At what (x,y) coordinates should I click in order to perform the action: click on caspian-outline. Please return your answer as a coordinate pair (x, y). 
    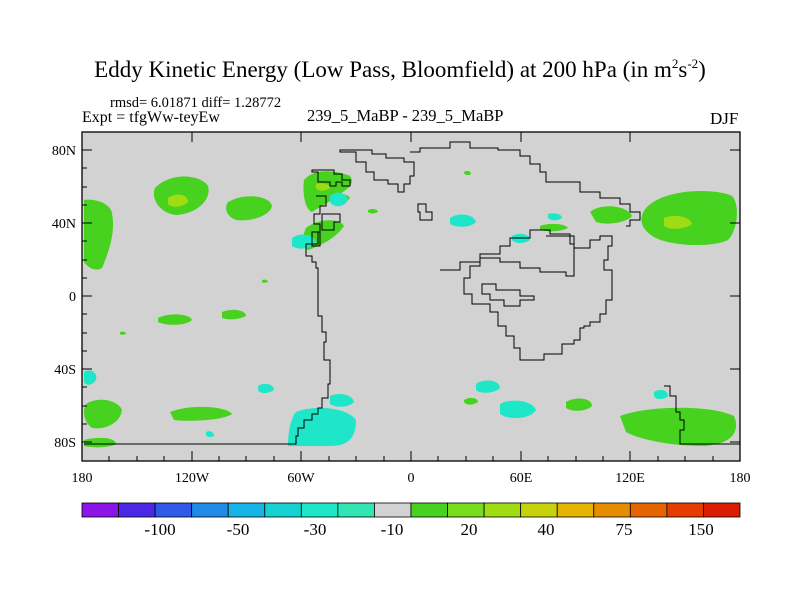
    Looking at the image, I should click on (508, 295).